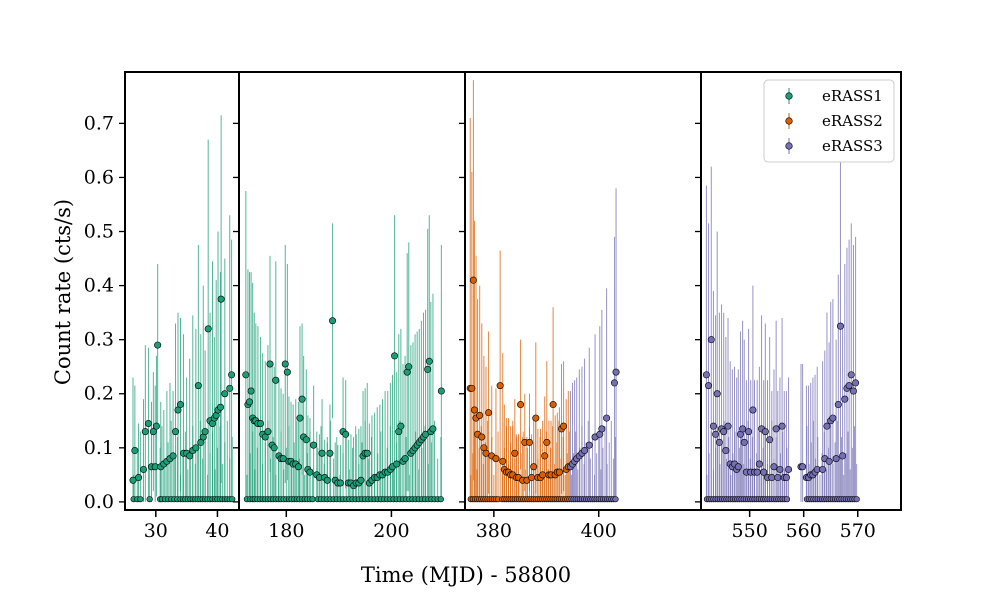 The width and height of the screenshot is (1000, 600). Describe the element at coordinates (466, 575) in the screenshot. I see `x-axis-label: Time (MJD) - 58800` at that location.